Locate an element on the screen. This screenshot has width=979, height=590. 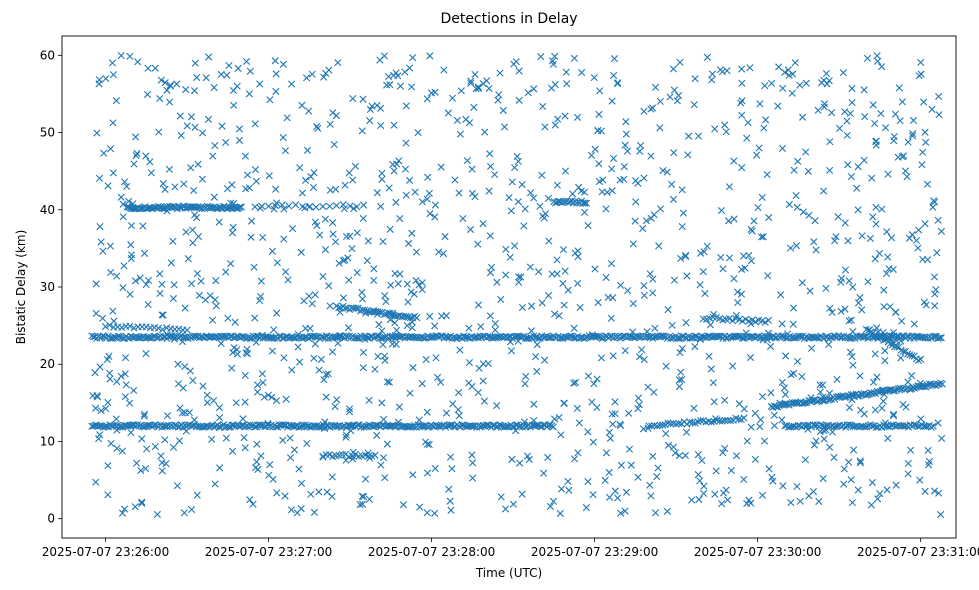
y-tick-label: 40 is located at coordinates (47, 210).